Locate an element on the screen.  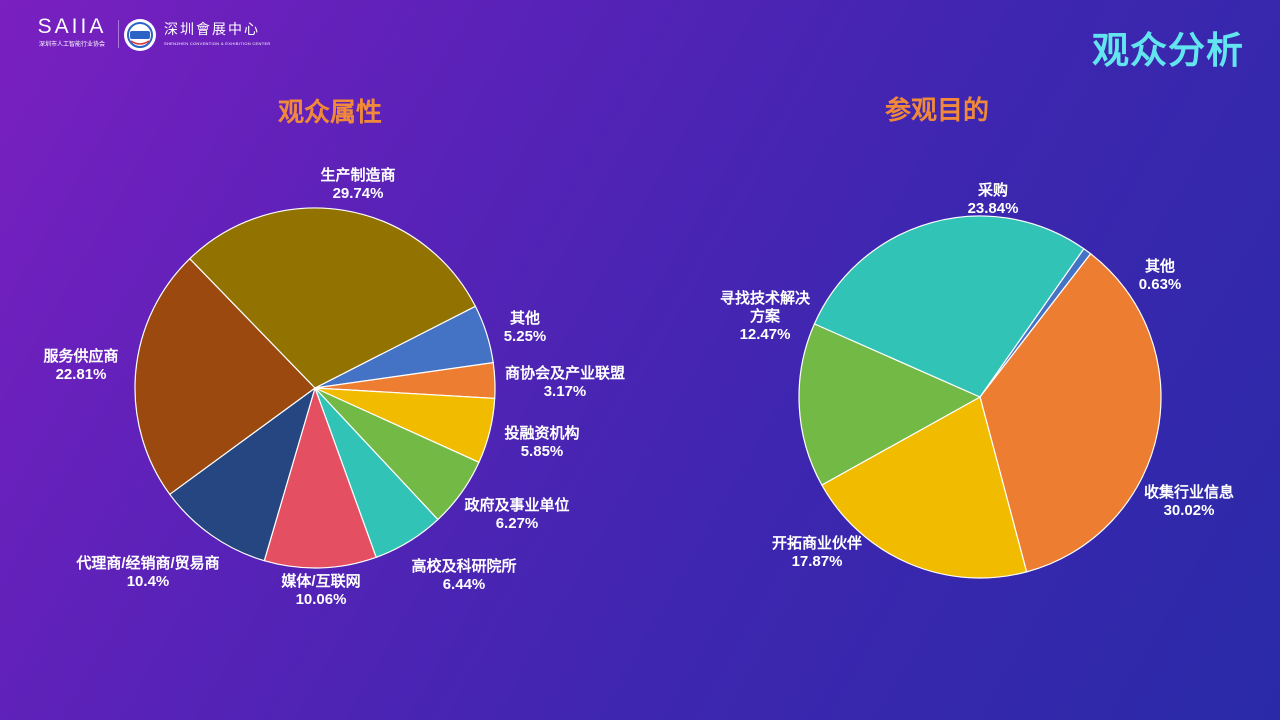
pie-slice-label: 政府及事业单位 6.27% is located at coordinates (516, 514).